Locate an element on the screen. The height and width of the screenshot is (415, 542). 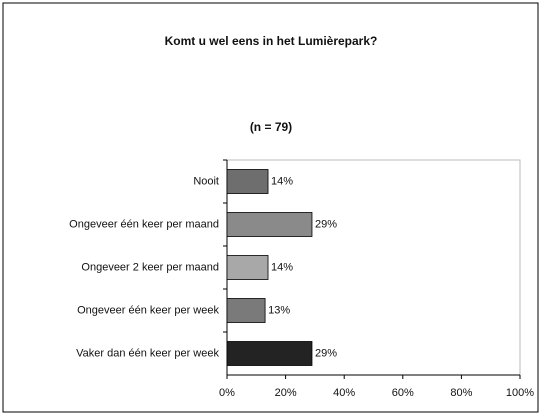
x-tick-label: 60% is located at coordinates (403, 393).